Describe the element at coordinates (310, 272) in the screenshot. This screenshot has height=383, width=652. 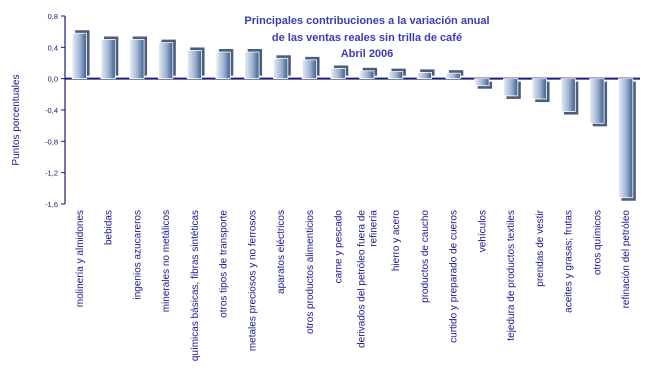
I see `x-category-label: otros productos alimenticios` at that location.